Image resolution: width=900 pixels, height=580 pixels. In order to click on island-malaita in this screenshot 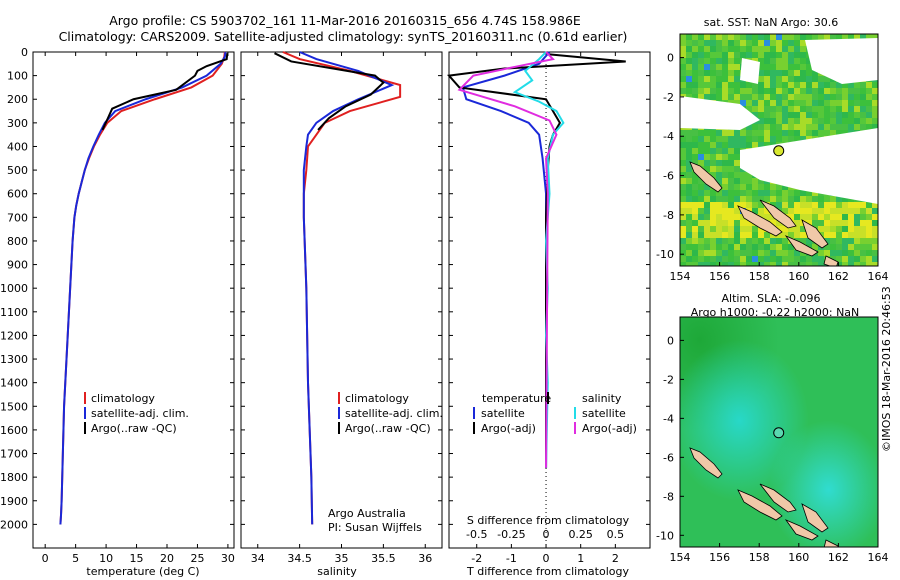, I will do `click(815, 234)`.